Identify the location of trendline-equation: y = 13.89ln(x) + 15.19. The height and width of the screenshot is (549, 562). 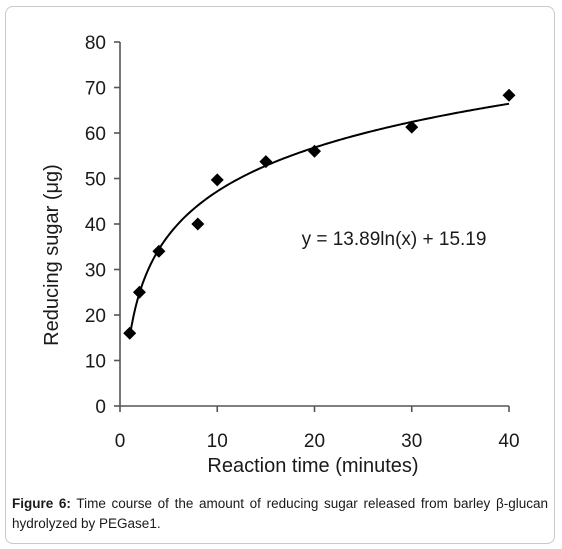
(394, 239).